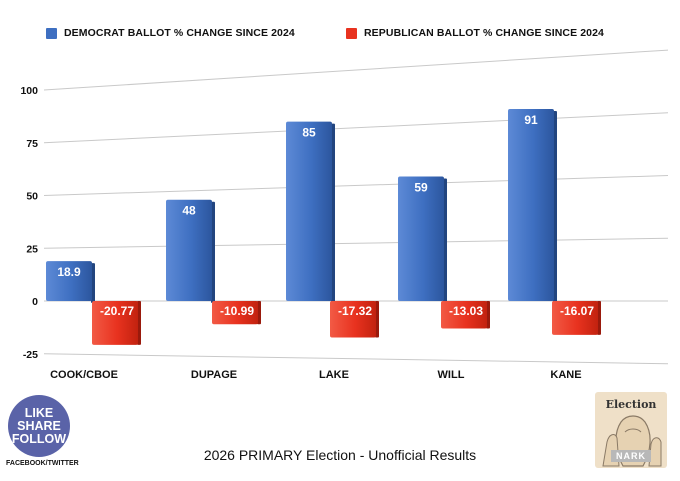 This screenshot has width=680, height=481. What do you see at coordinates (316, 375) in the screenshot?
I see `x-axis: COOK/CBOE DUPAGE LAKE WILL KANE` at bounding box center [316, 375].